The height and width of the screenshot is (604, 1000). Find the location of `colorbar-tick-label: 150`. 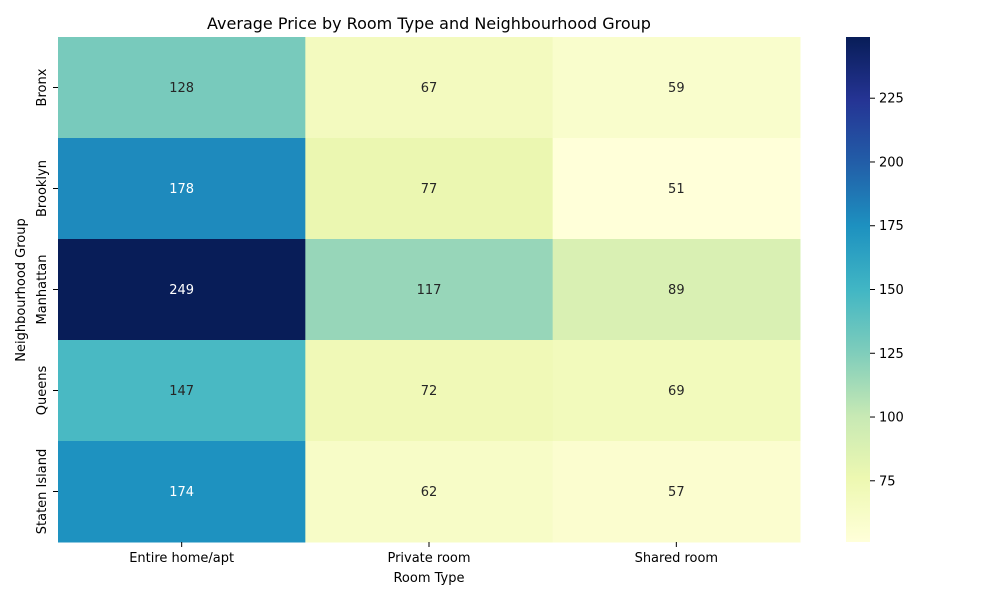

colorbar-tick-label: 150 is located at coordinates (891, 290).